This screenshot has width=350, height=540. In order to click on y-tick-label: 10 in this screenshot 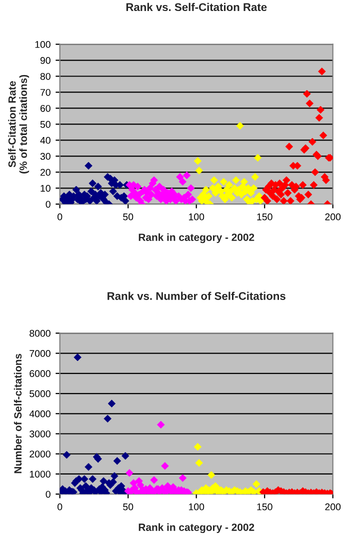, I will do `click(45, 188)`.